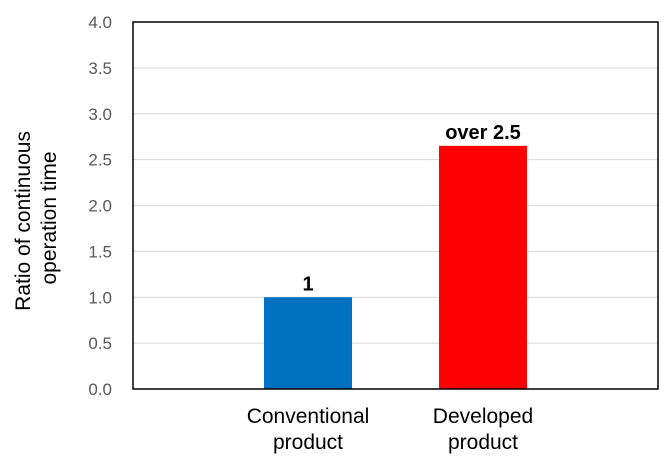 The height and width of the screenshot is (462, 670). Describe the element at coordinates (49, 217) in the screenshot. I see `y-axis-title-line-2: operation time` at that location.